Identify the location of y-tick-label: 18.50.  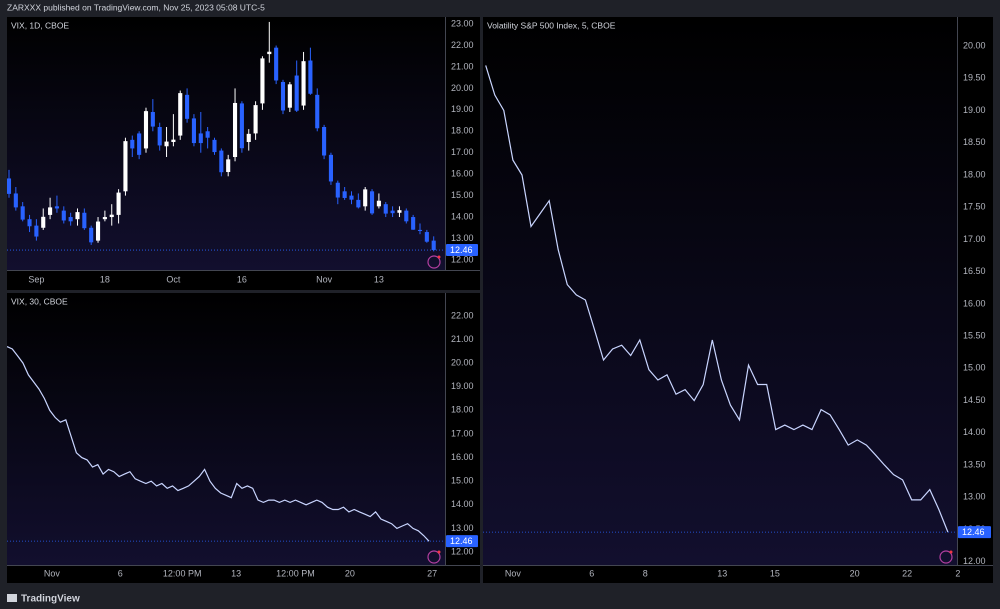
(974, 142).